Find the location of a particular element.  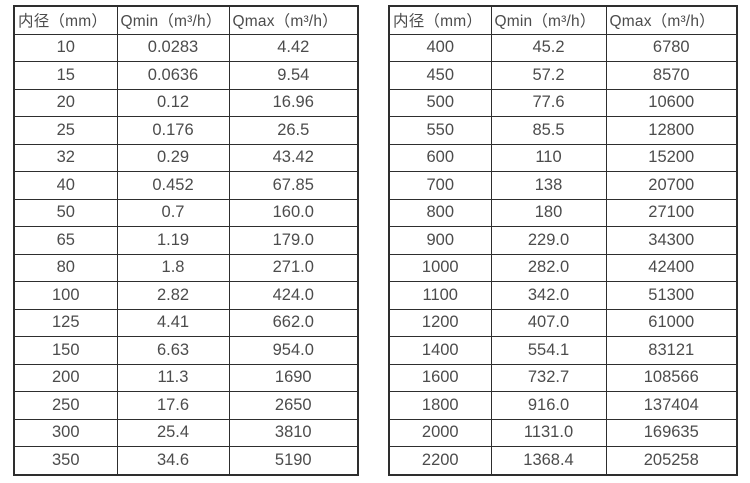

qmax-cell: 6780 is located at coordinates (671, 47).